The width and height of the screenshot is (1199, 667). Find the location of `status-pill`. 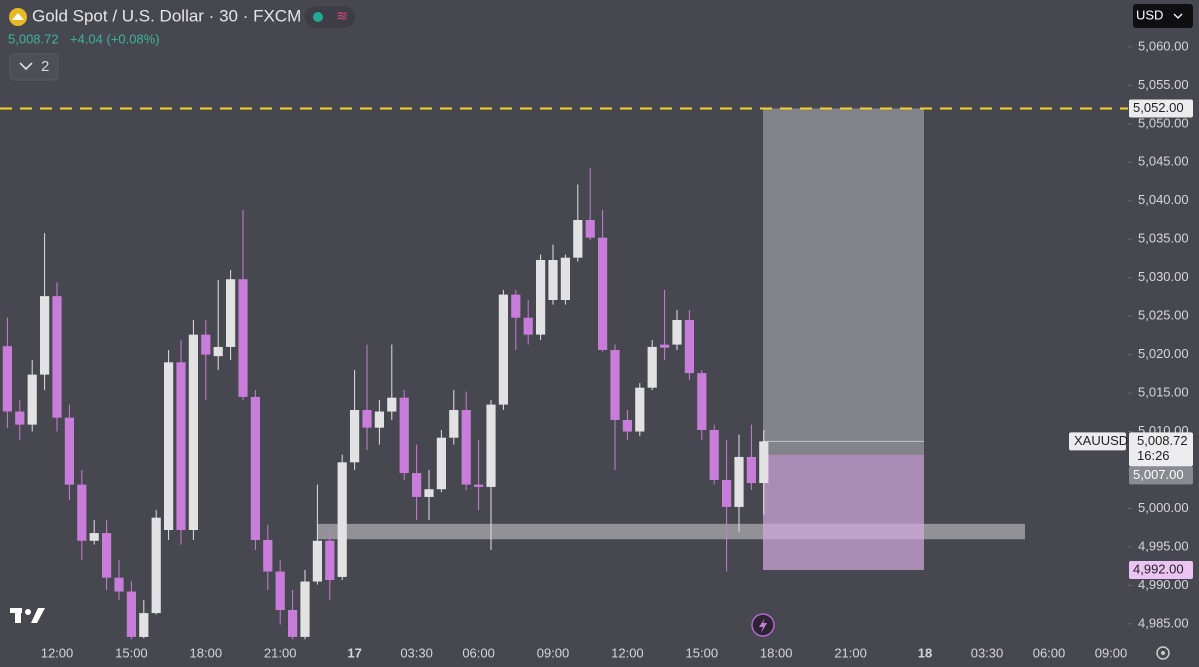

status-pill is located at coordinates (330, 17).